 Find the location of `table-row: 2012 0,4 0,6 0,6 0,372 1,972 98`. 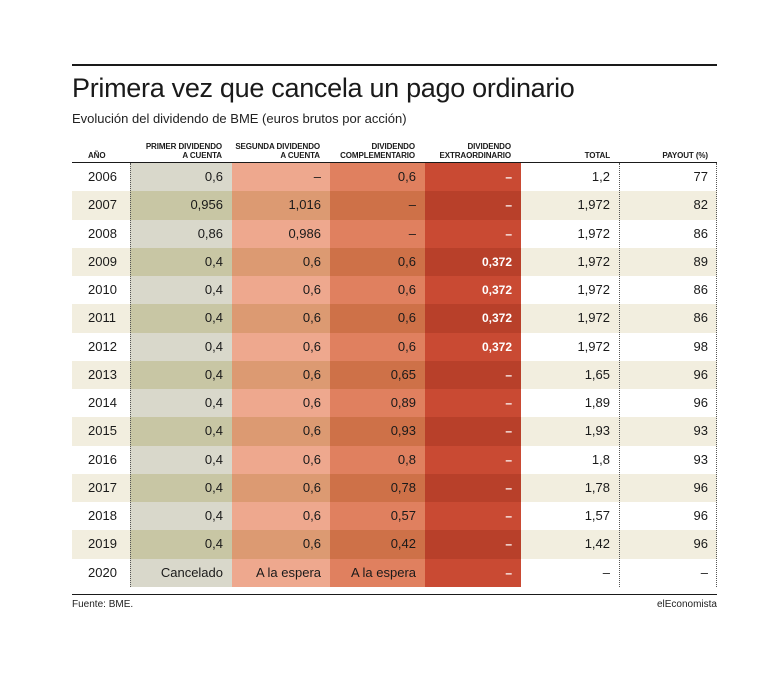

table-row: 2012 0,4 0,6 0,6 0,372 1,972 98 is located at coordinates (394, 346).